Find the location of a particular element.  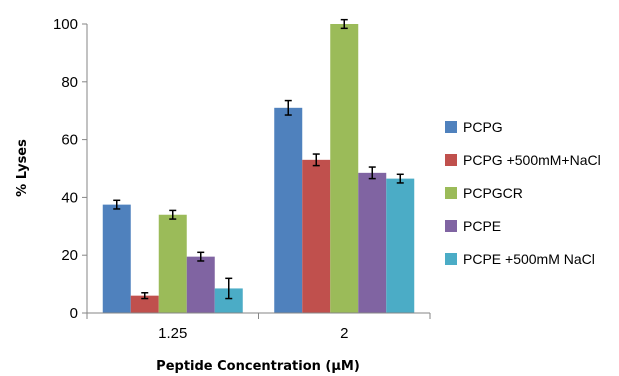

legend-label: PCPGCR is located at coordinates (493, 193).